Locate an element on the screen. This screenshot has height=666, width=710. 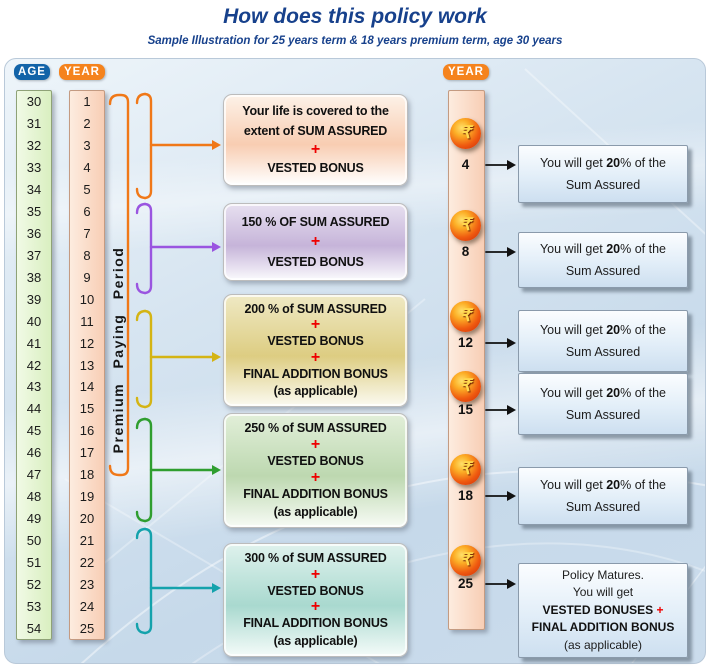
benefit-box-line: 150 % OF SUM ASSURED is located at coordinates (315, 221).